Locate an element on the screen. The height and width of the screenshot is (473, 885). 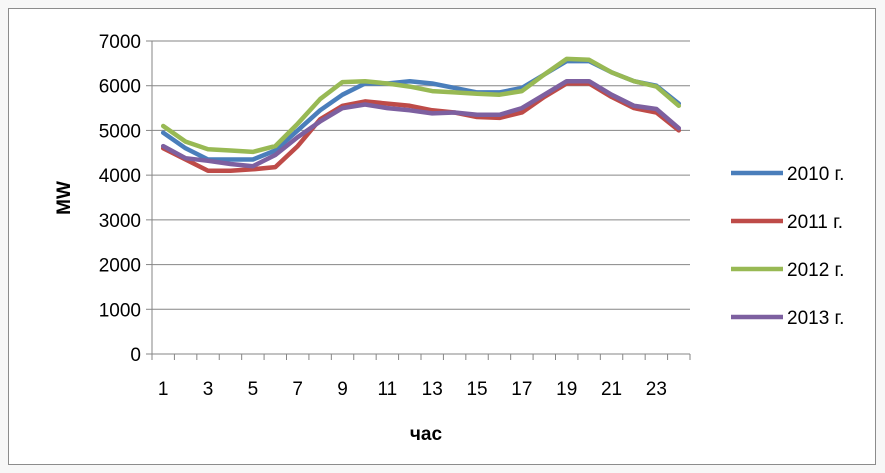
legend-label: 2011 г. is located at coordinates (815, 222).